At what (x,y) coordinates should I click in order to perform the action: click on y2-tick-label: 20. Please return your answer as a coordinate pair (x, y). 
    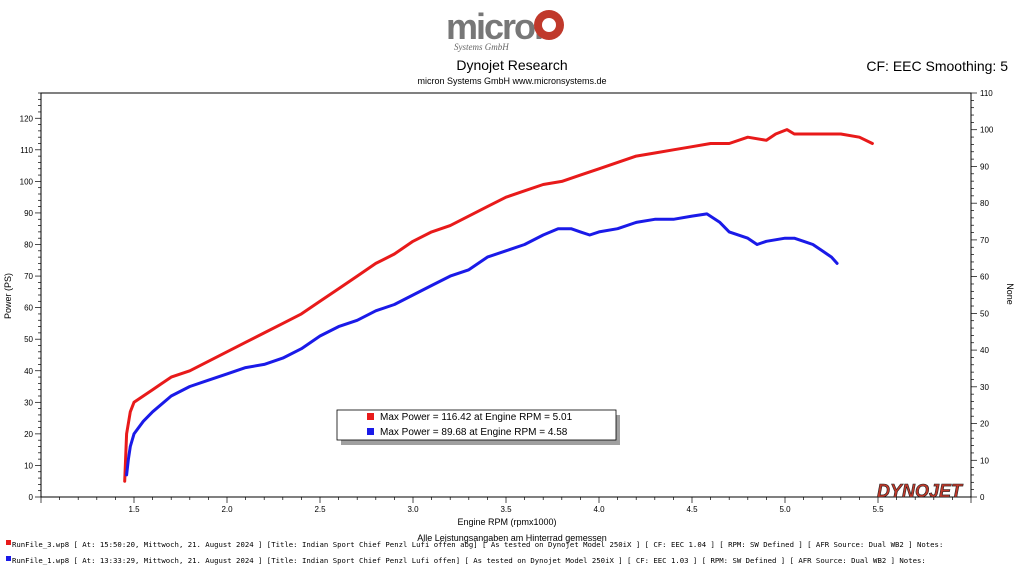
    Looking at the image, I should click on (984, 424).